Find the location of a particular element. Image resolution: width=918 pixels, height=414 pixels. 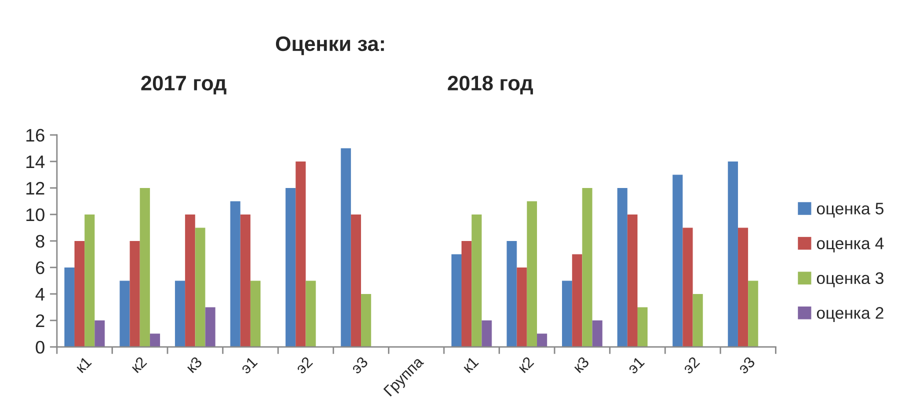

y-tick-label: 14 is located at coordinates (35, 162).